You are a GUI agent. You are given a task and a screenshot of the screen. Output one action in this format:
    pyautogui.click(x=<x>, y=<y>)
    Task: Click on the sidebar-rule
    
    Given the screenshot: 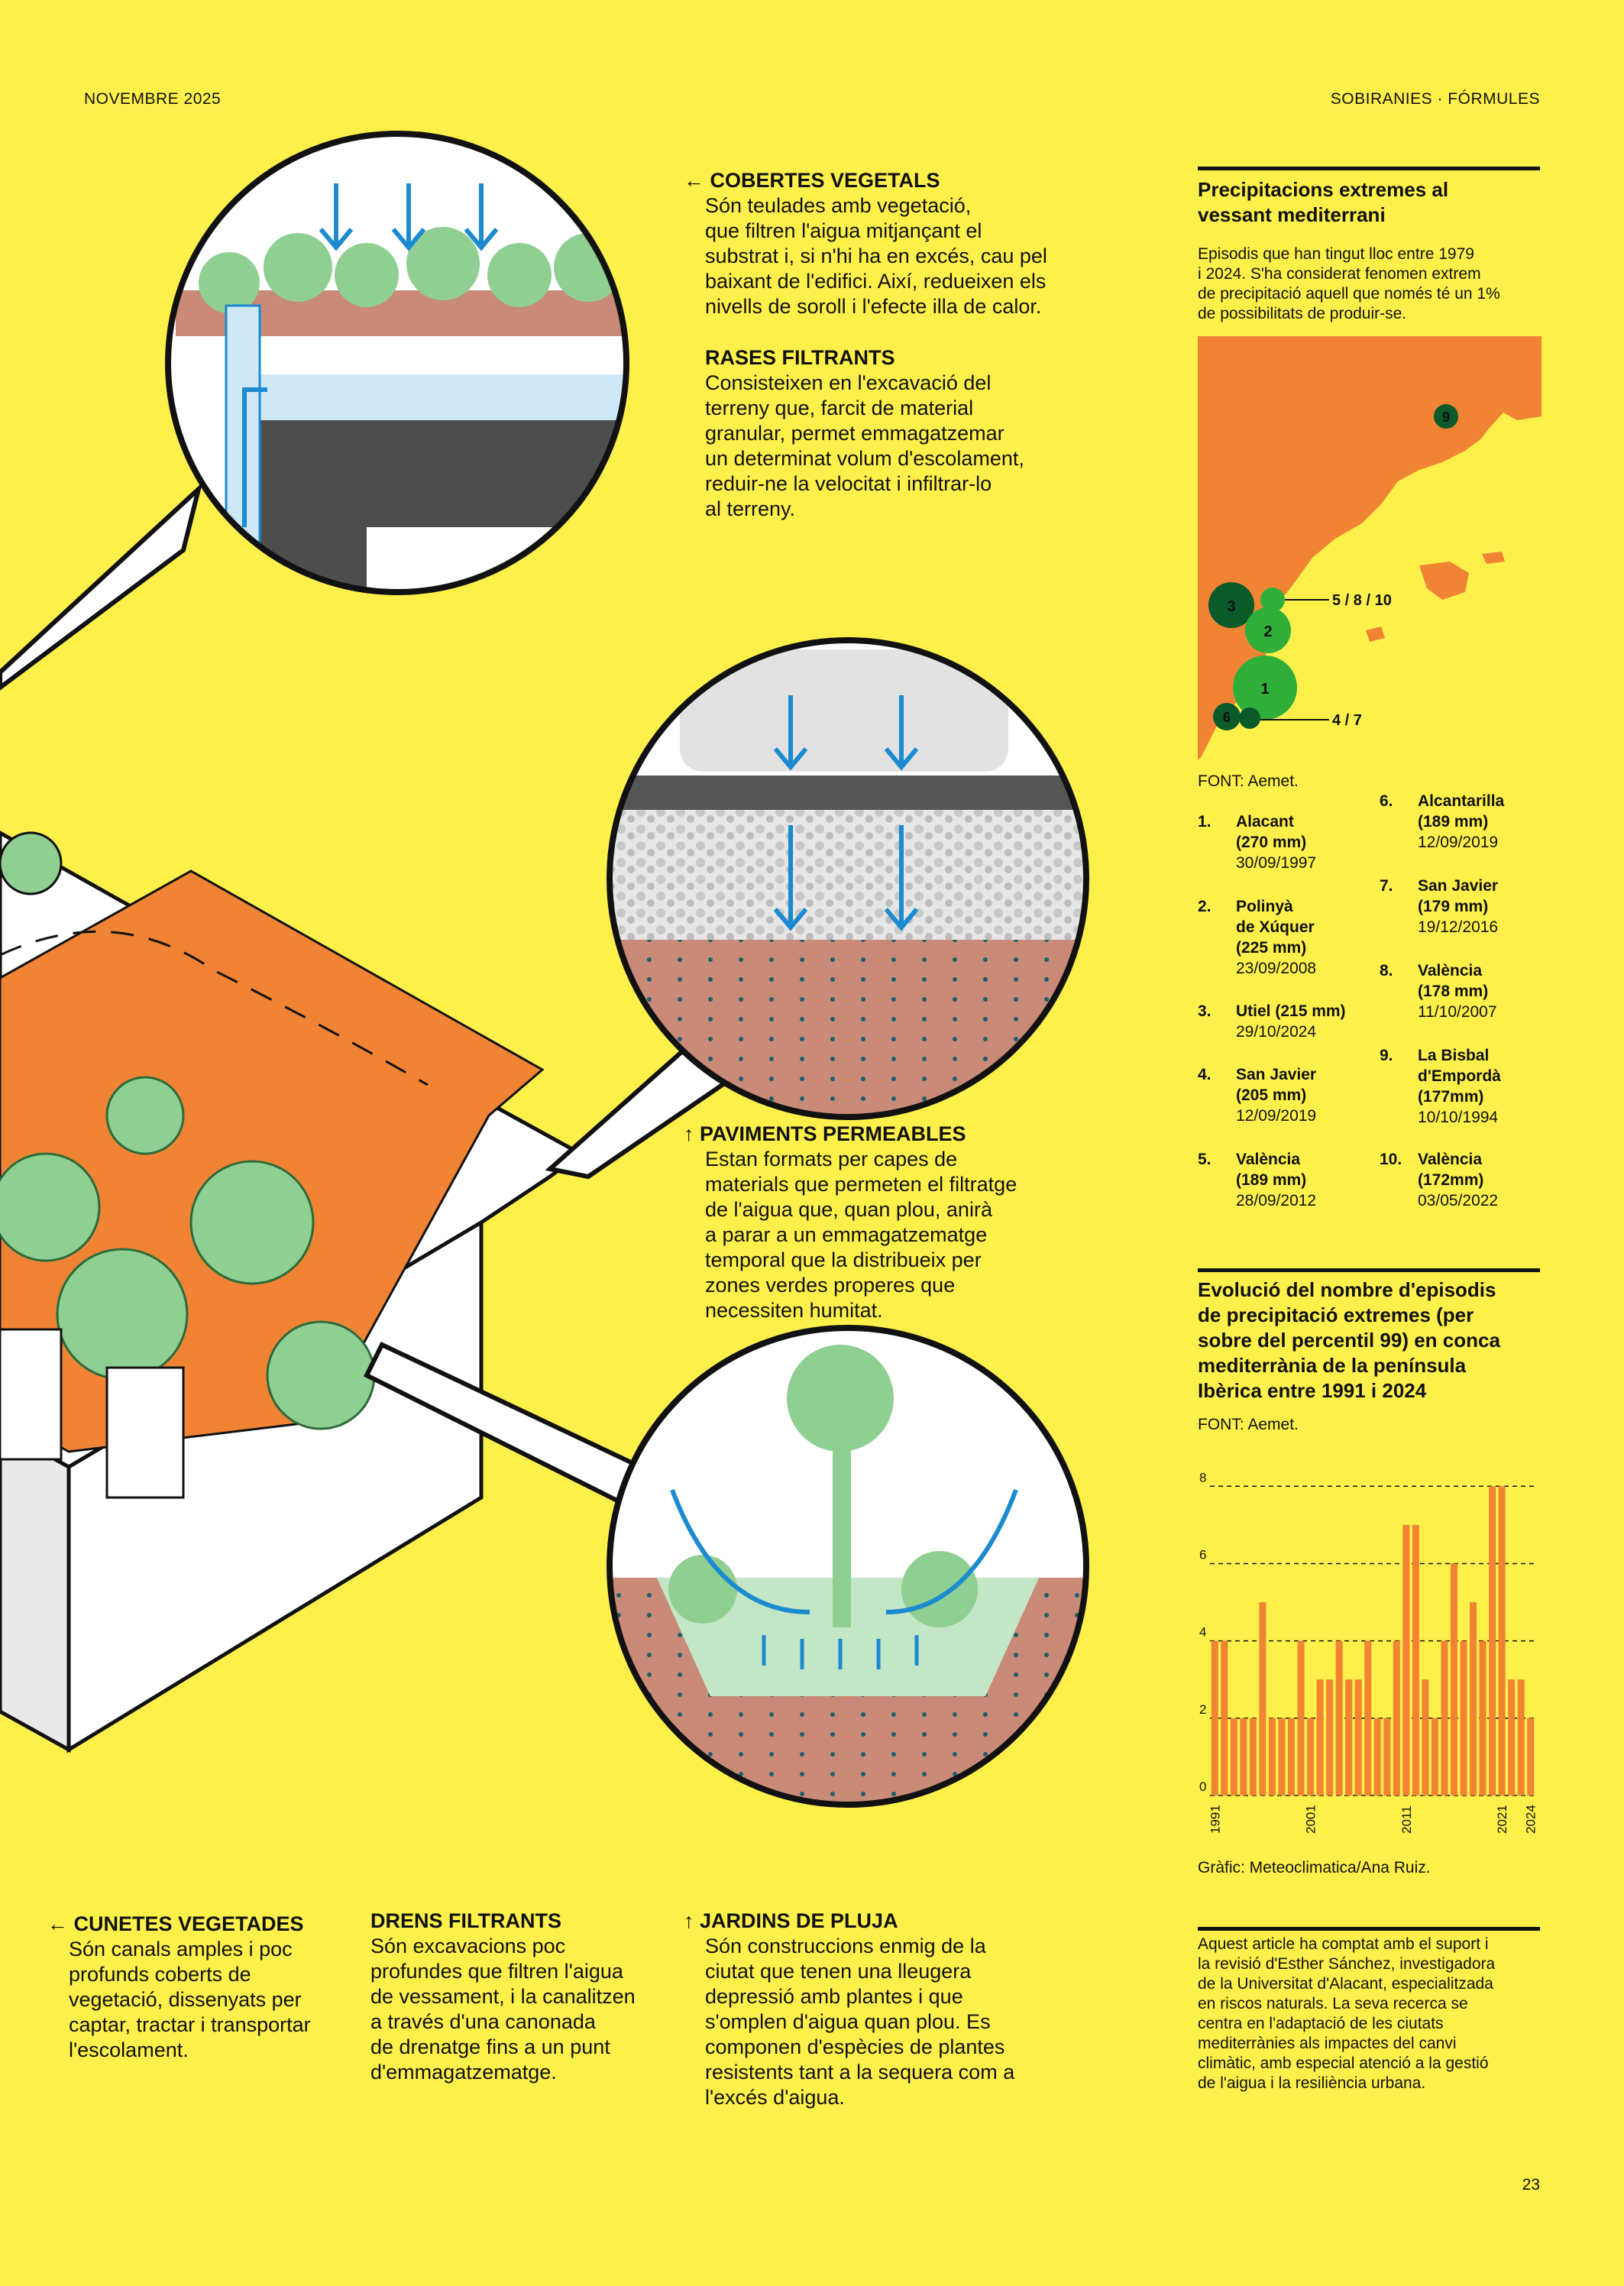 What is the action you would take?
    pyautogui.click(x=1369, y=168)
    